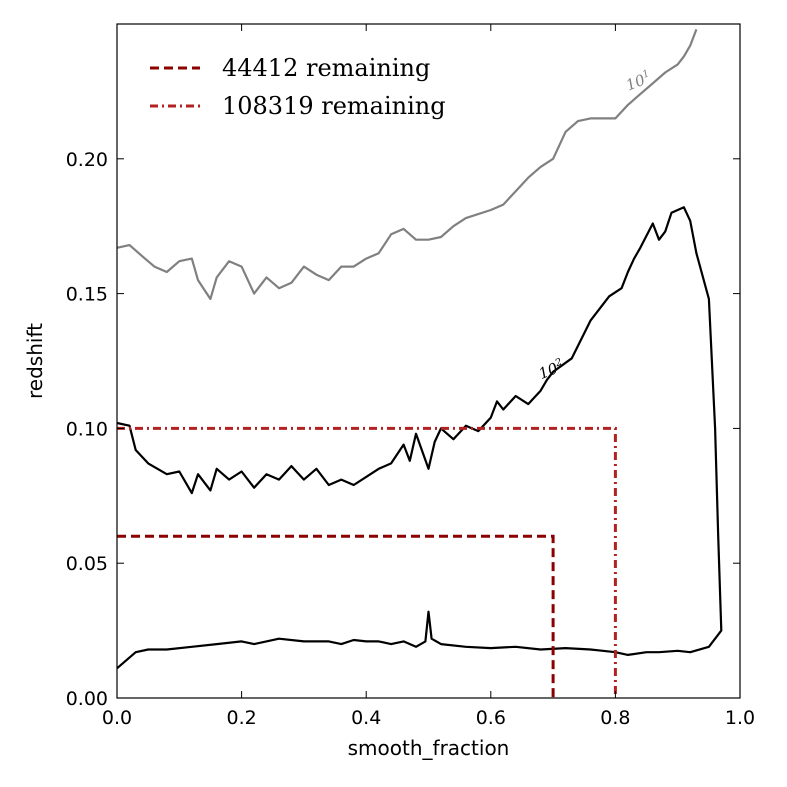  I want to click on y-axis-label: redshift, so click(35, 361).